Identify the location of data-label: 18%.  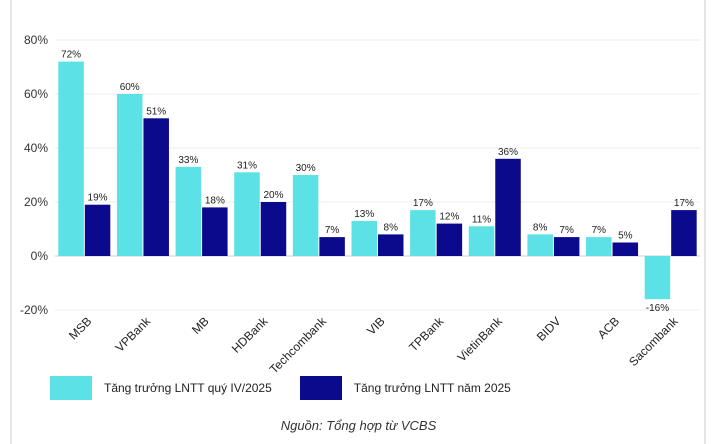
(215, 200).